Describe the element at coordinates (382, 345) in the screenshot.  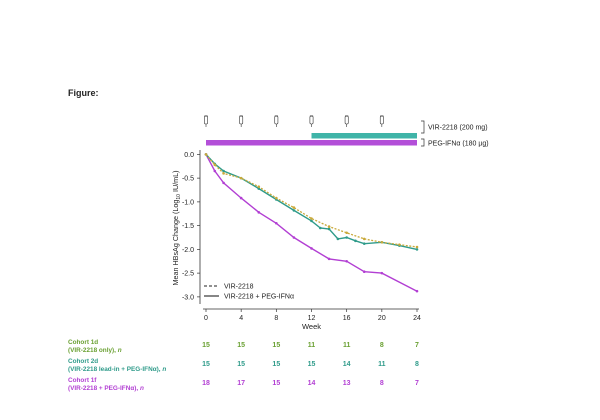
I see `n-value-row0-col5: 8` at that location.